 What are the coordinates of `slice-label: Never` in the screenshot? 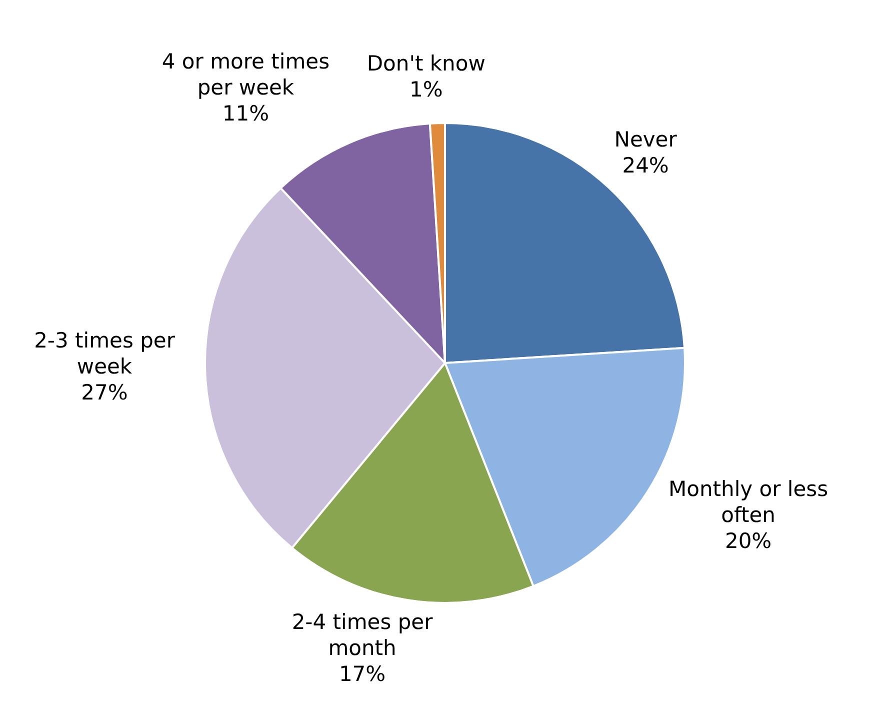 It's located at (646, 140).